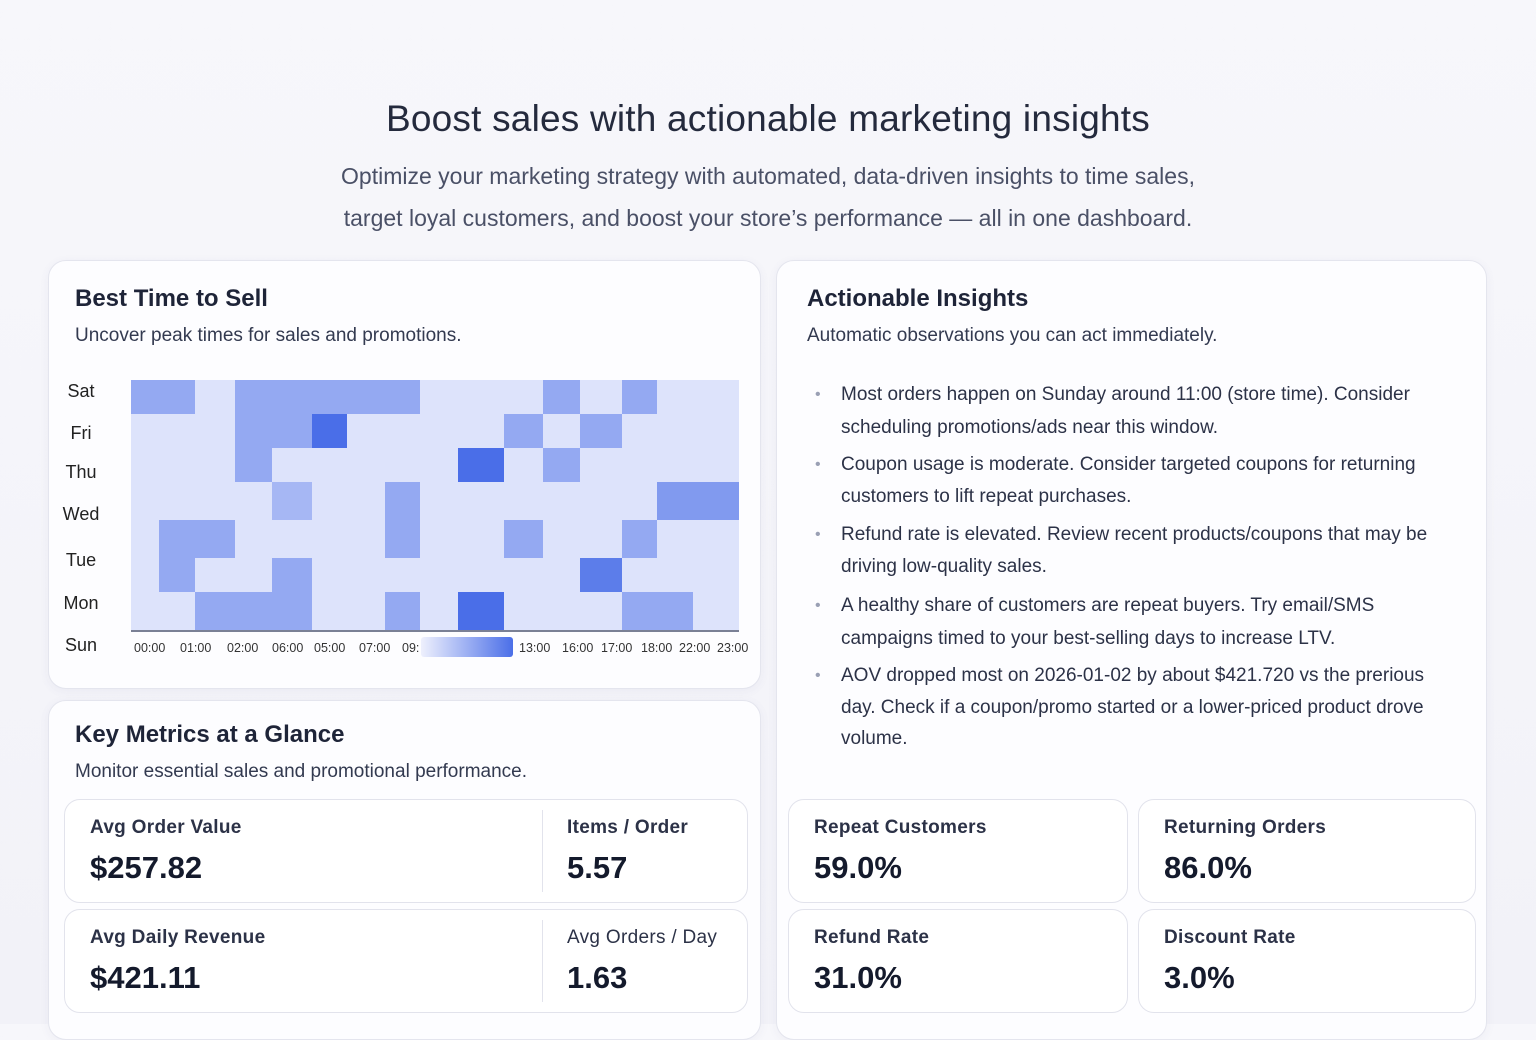  What do you see at coordinates (695, 648) in the screenshot?
I see `x-tick-label: 22:00` at bounding box center [695, 648].